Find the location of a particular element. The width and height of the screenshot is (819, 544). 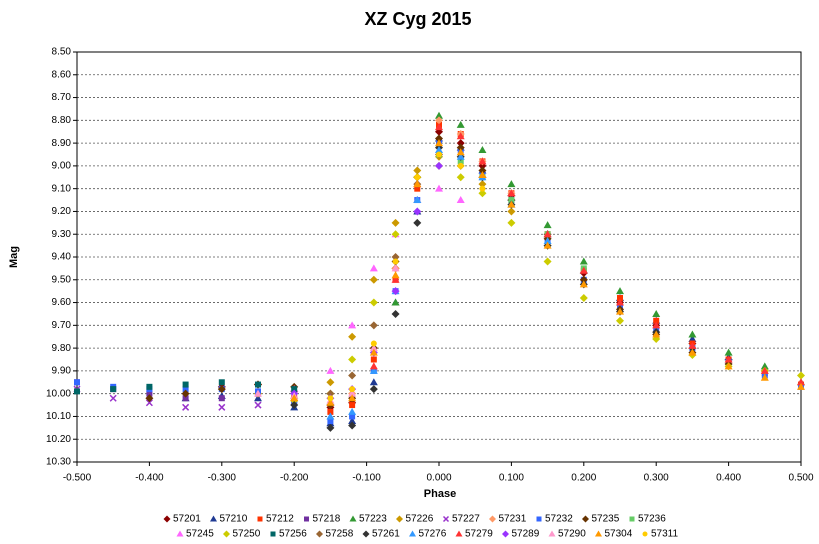

legend-label: 57223 is located at coordinates (373, 519).